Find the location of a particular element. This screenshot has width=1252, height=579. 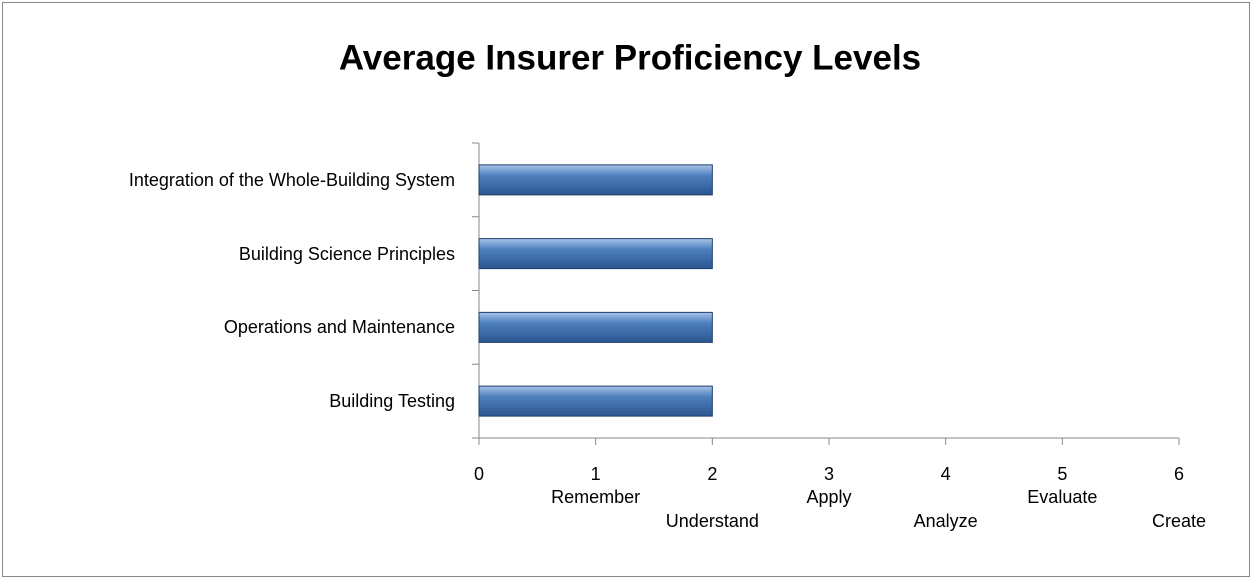

category-label: Integration of the Whole-Building System is located at coordinates (291, 179).